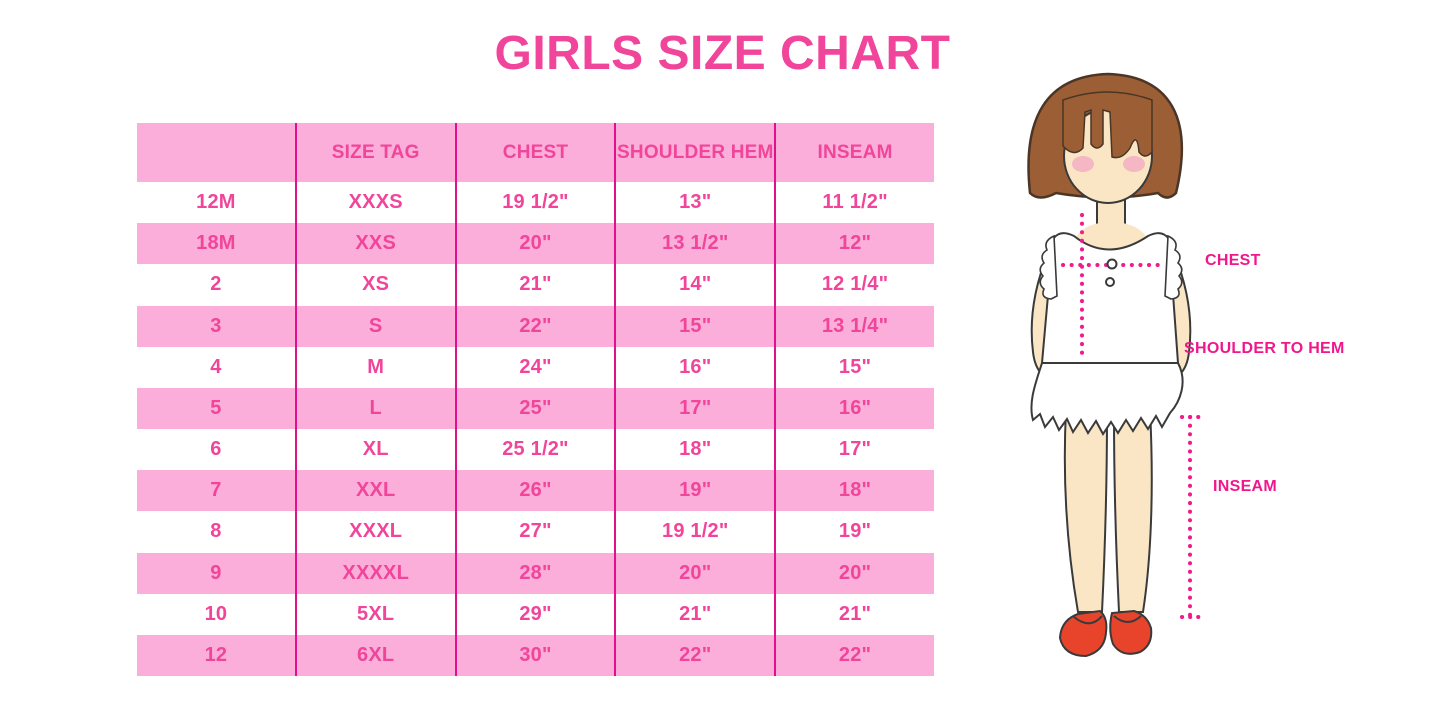  I want to click on table-cell: L, so click(377, 408).